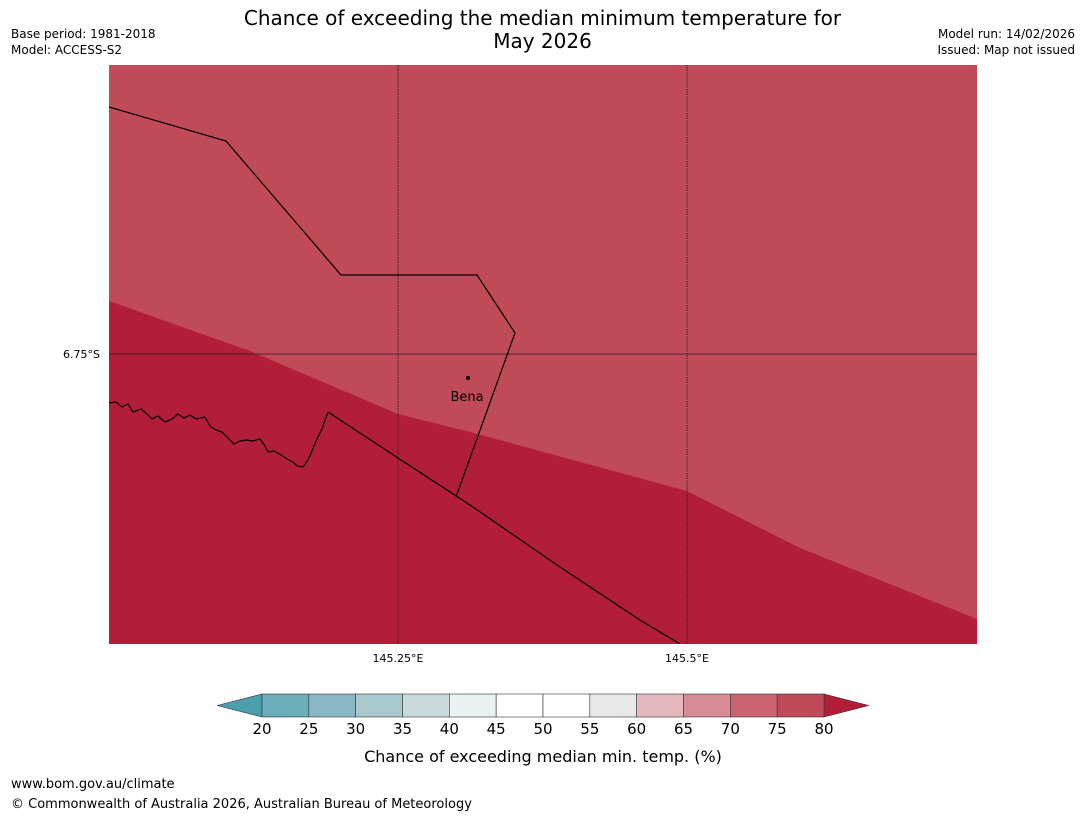 Image resolution: width=1085 pixels, height=816 pixels. I want to click on legend-tick-label: 70, so click(730, 729).